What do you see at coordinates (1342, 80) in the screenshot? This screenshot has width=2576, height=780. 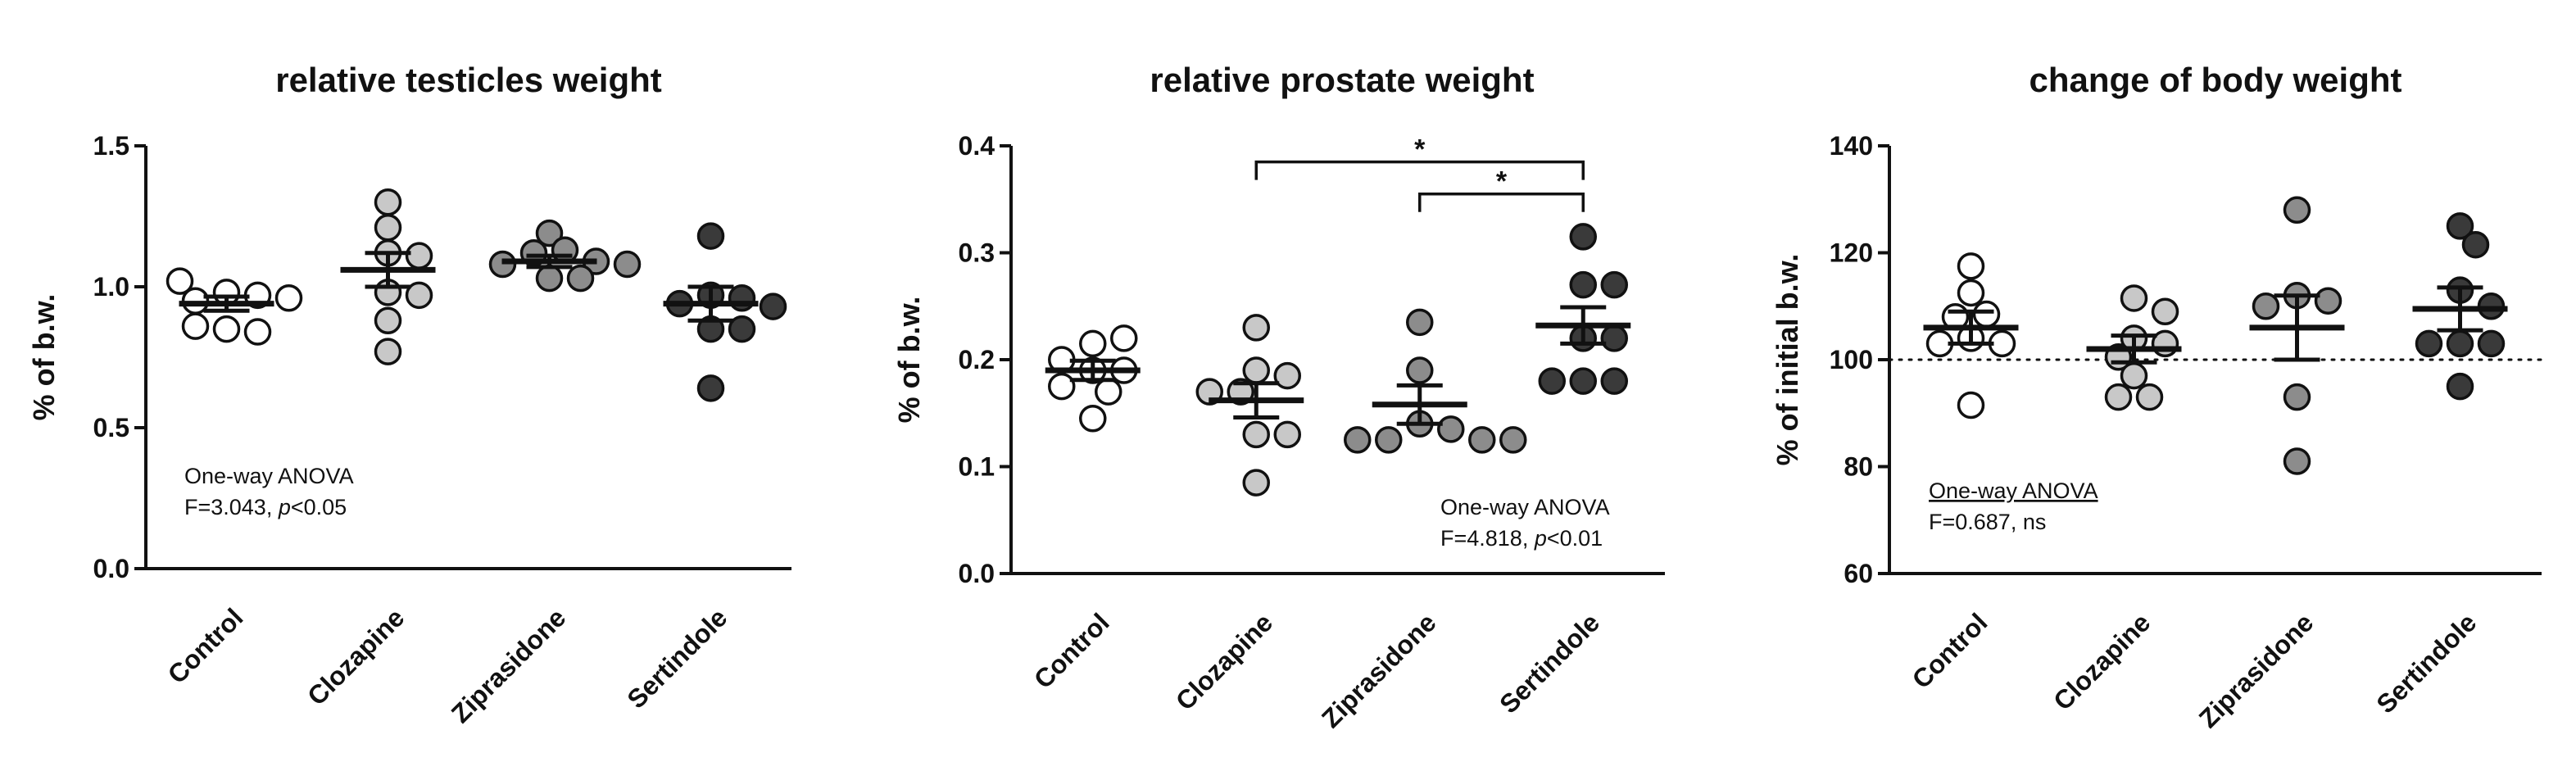 I see `chart-title: relative prostate weight` at bounding box center [1342, 80].